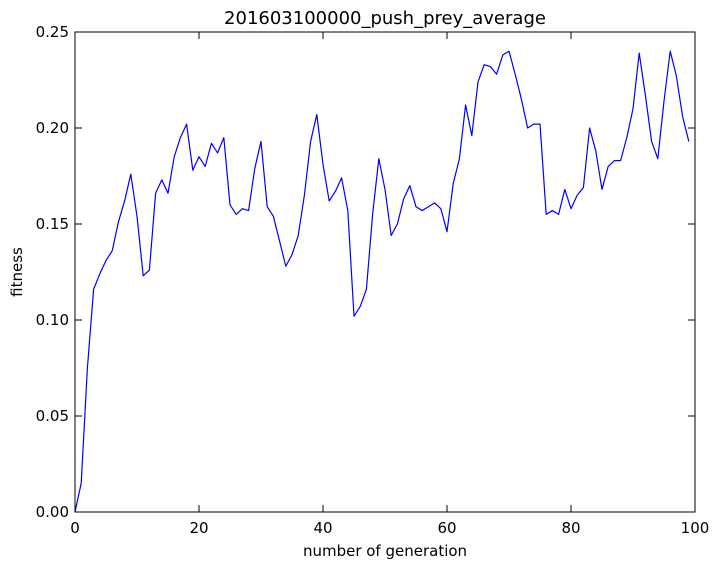  What do you see at coordinates (385, 551) in the screenshot?
I see `x-axis-label: number of generation` at bounding box center [385, 551].